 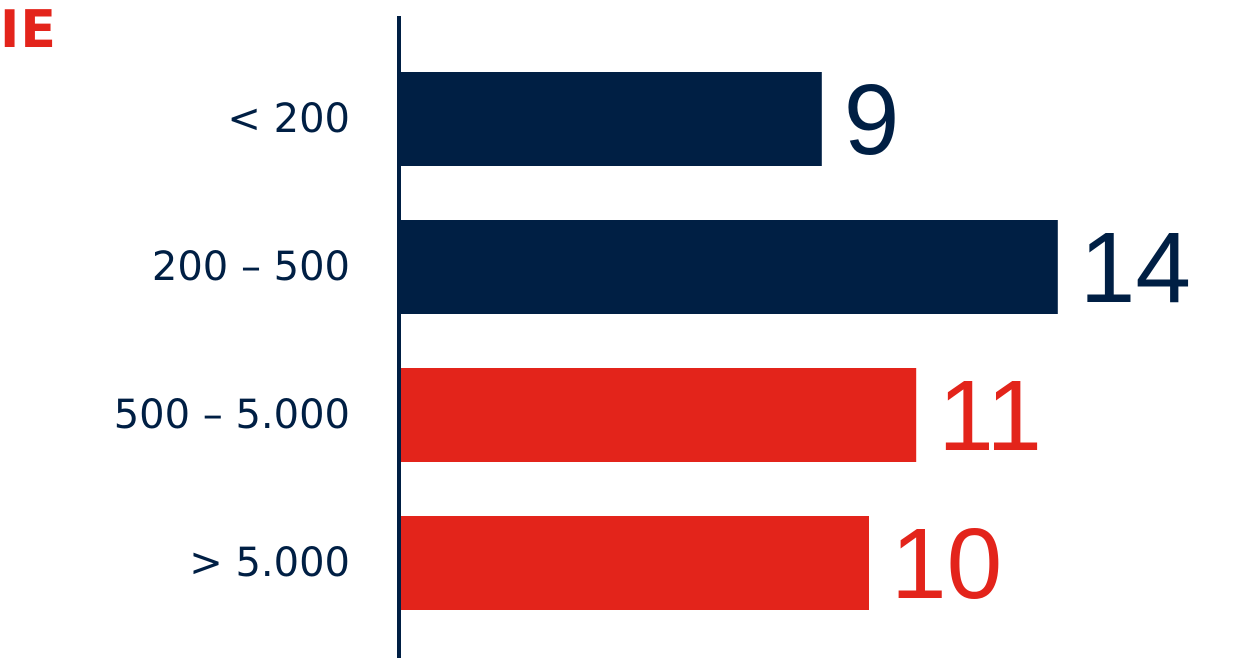 What do you see at coordinates (288, 119) in the screenshot?
I see `category-label-0: < 200` at bounding box center [288, 119].